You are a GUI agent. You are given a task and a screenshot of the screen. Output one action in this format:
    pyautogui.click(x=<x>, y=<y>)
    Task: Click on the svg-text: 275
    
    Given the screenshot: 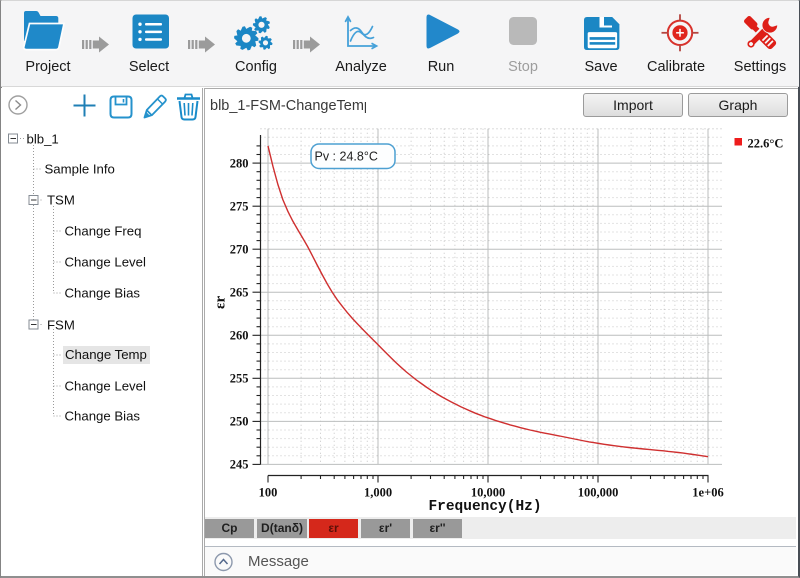 What is the action you would take?
    pyautogui.click(x=239, y=206)
    